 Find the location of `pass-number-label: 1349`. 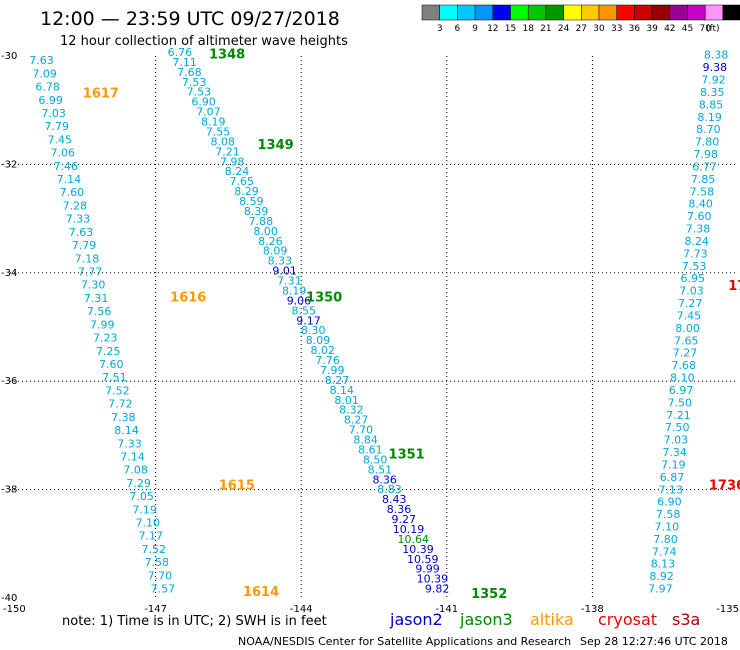

pass-number-label: 1349 is located at coordinates (276, 145).